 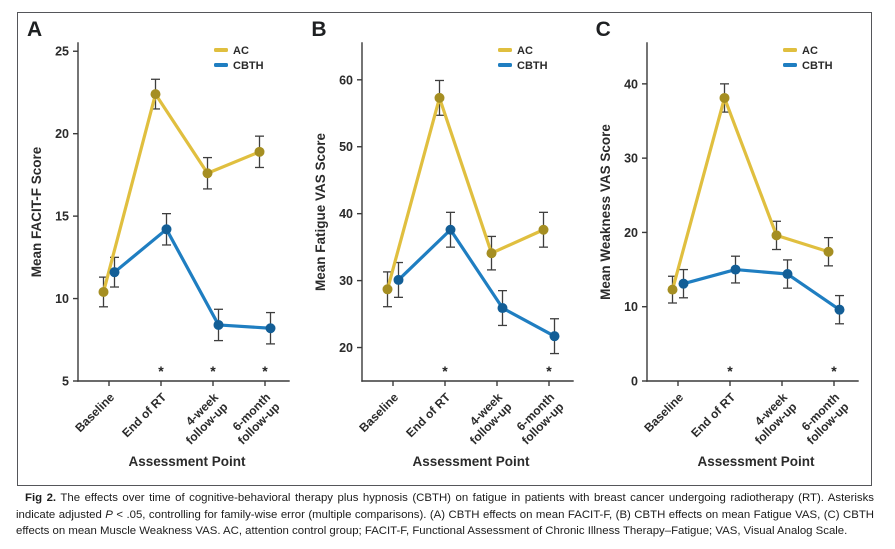 What do you see at coordinates (35, 29) in the screenshot?
I see `panel-a-letter: A` at bounding box center [35, 29].